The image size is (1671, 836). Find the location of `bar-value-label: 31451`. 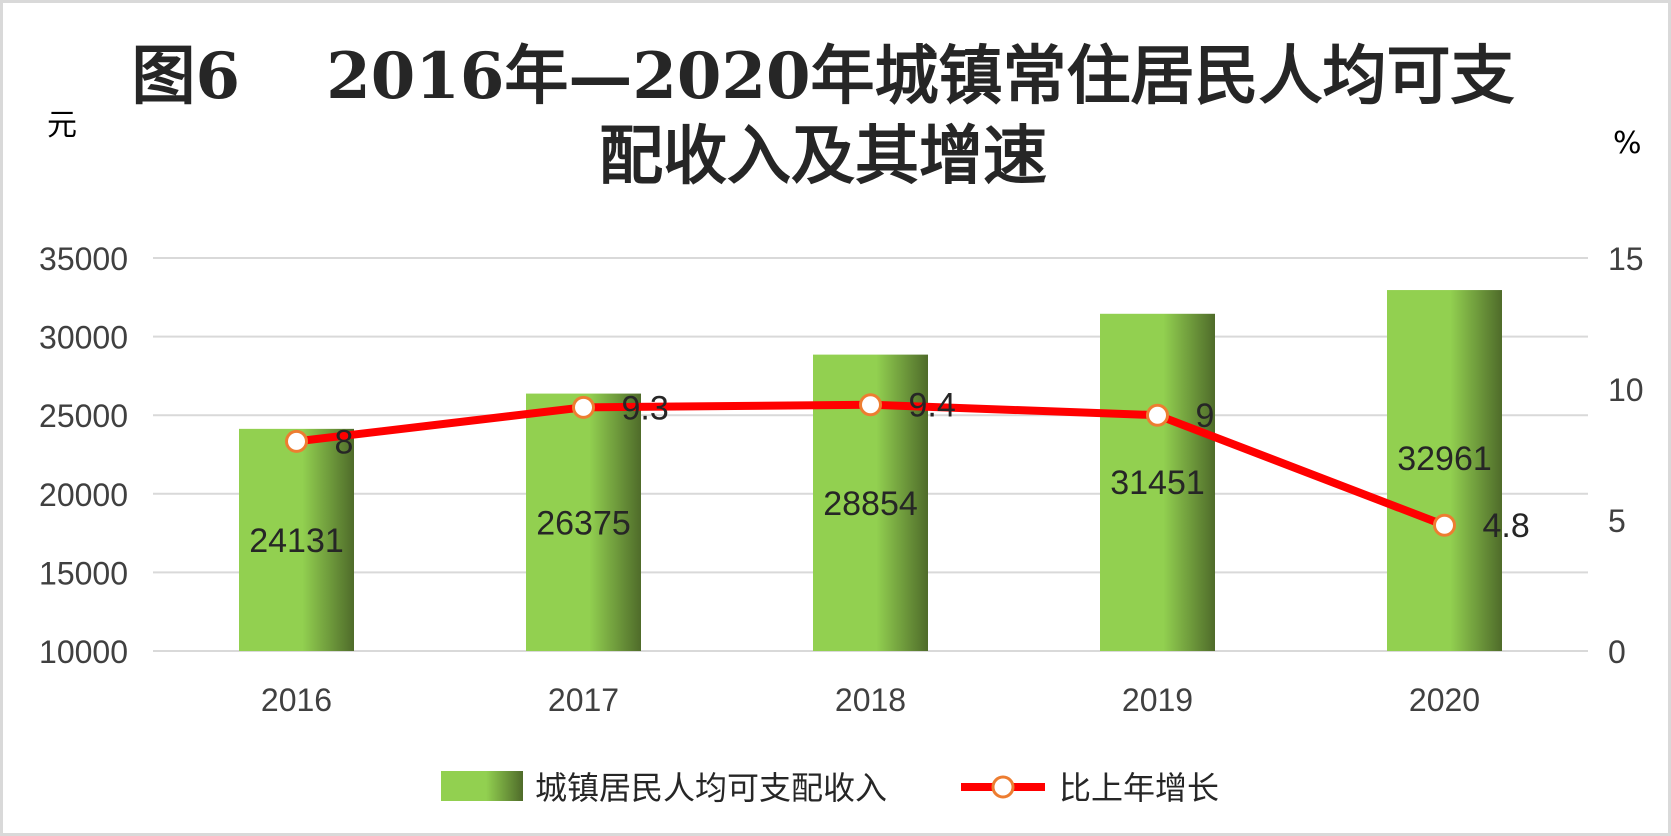

bar-value-label: 31451 is located at coordinates (1157, 483).